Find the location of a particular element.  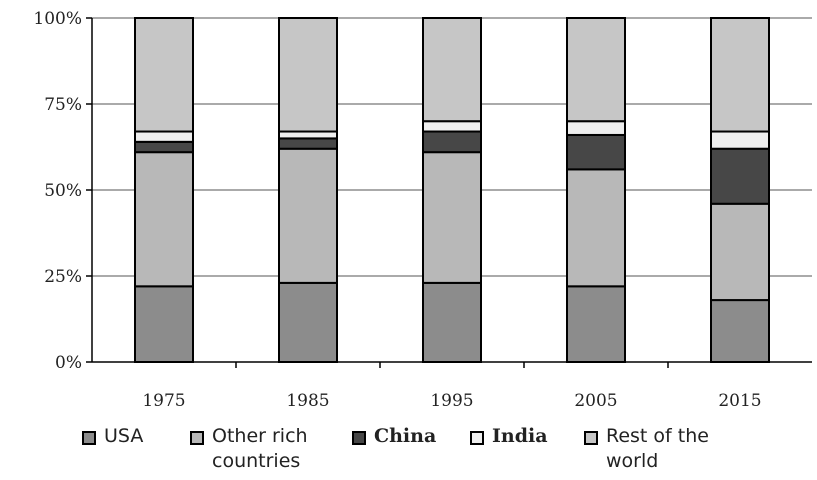

bar-segment-1975-india is located at coordinates (164, 136).